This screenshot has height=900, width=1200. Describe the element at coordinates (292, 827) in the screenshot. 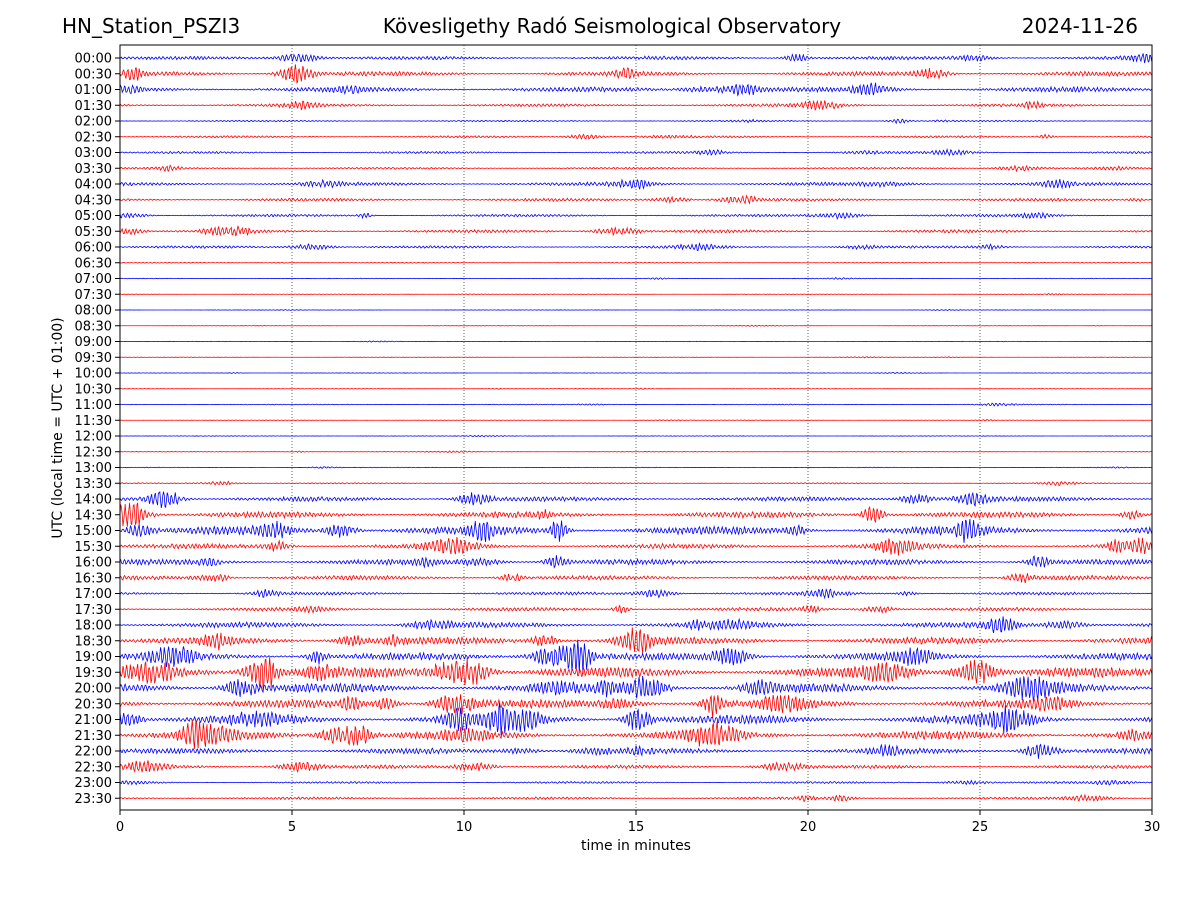

I see `x-tick-label: 5` at that location.